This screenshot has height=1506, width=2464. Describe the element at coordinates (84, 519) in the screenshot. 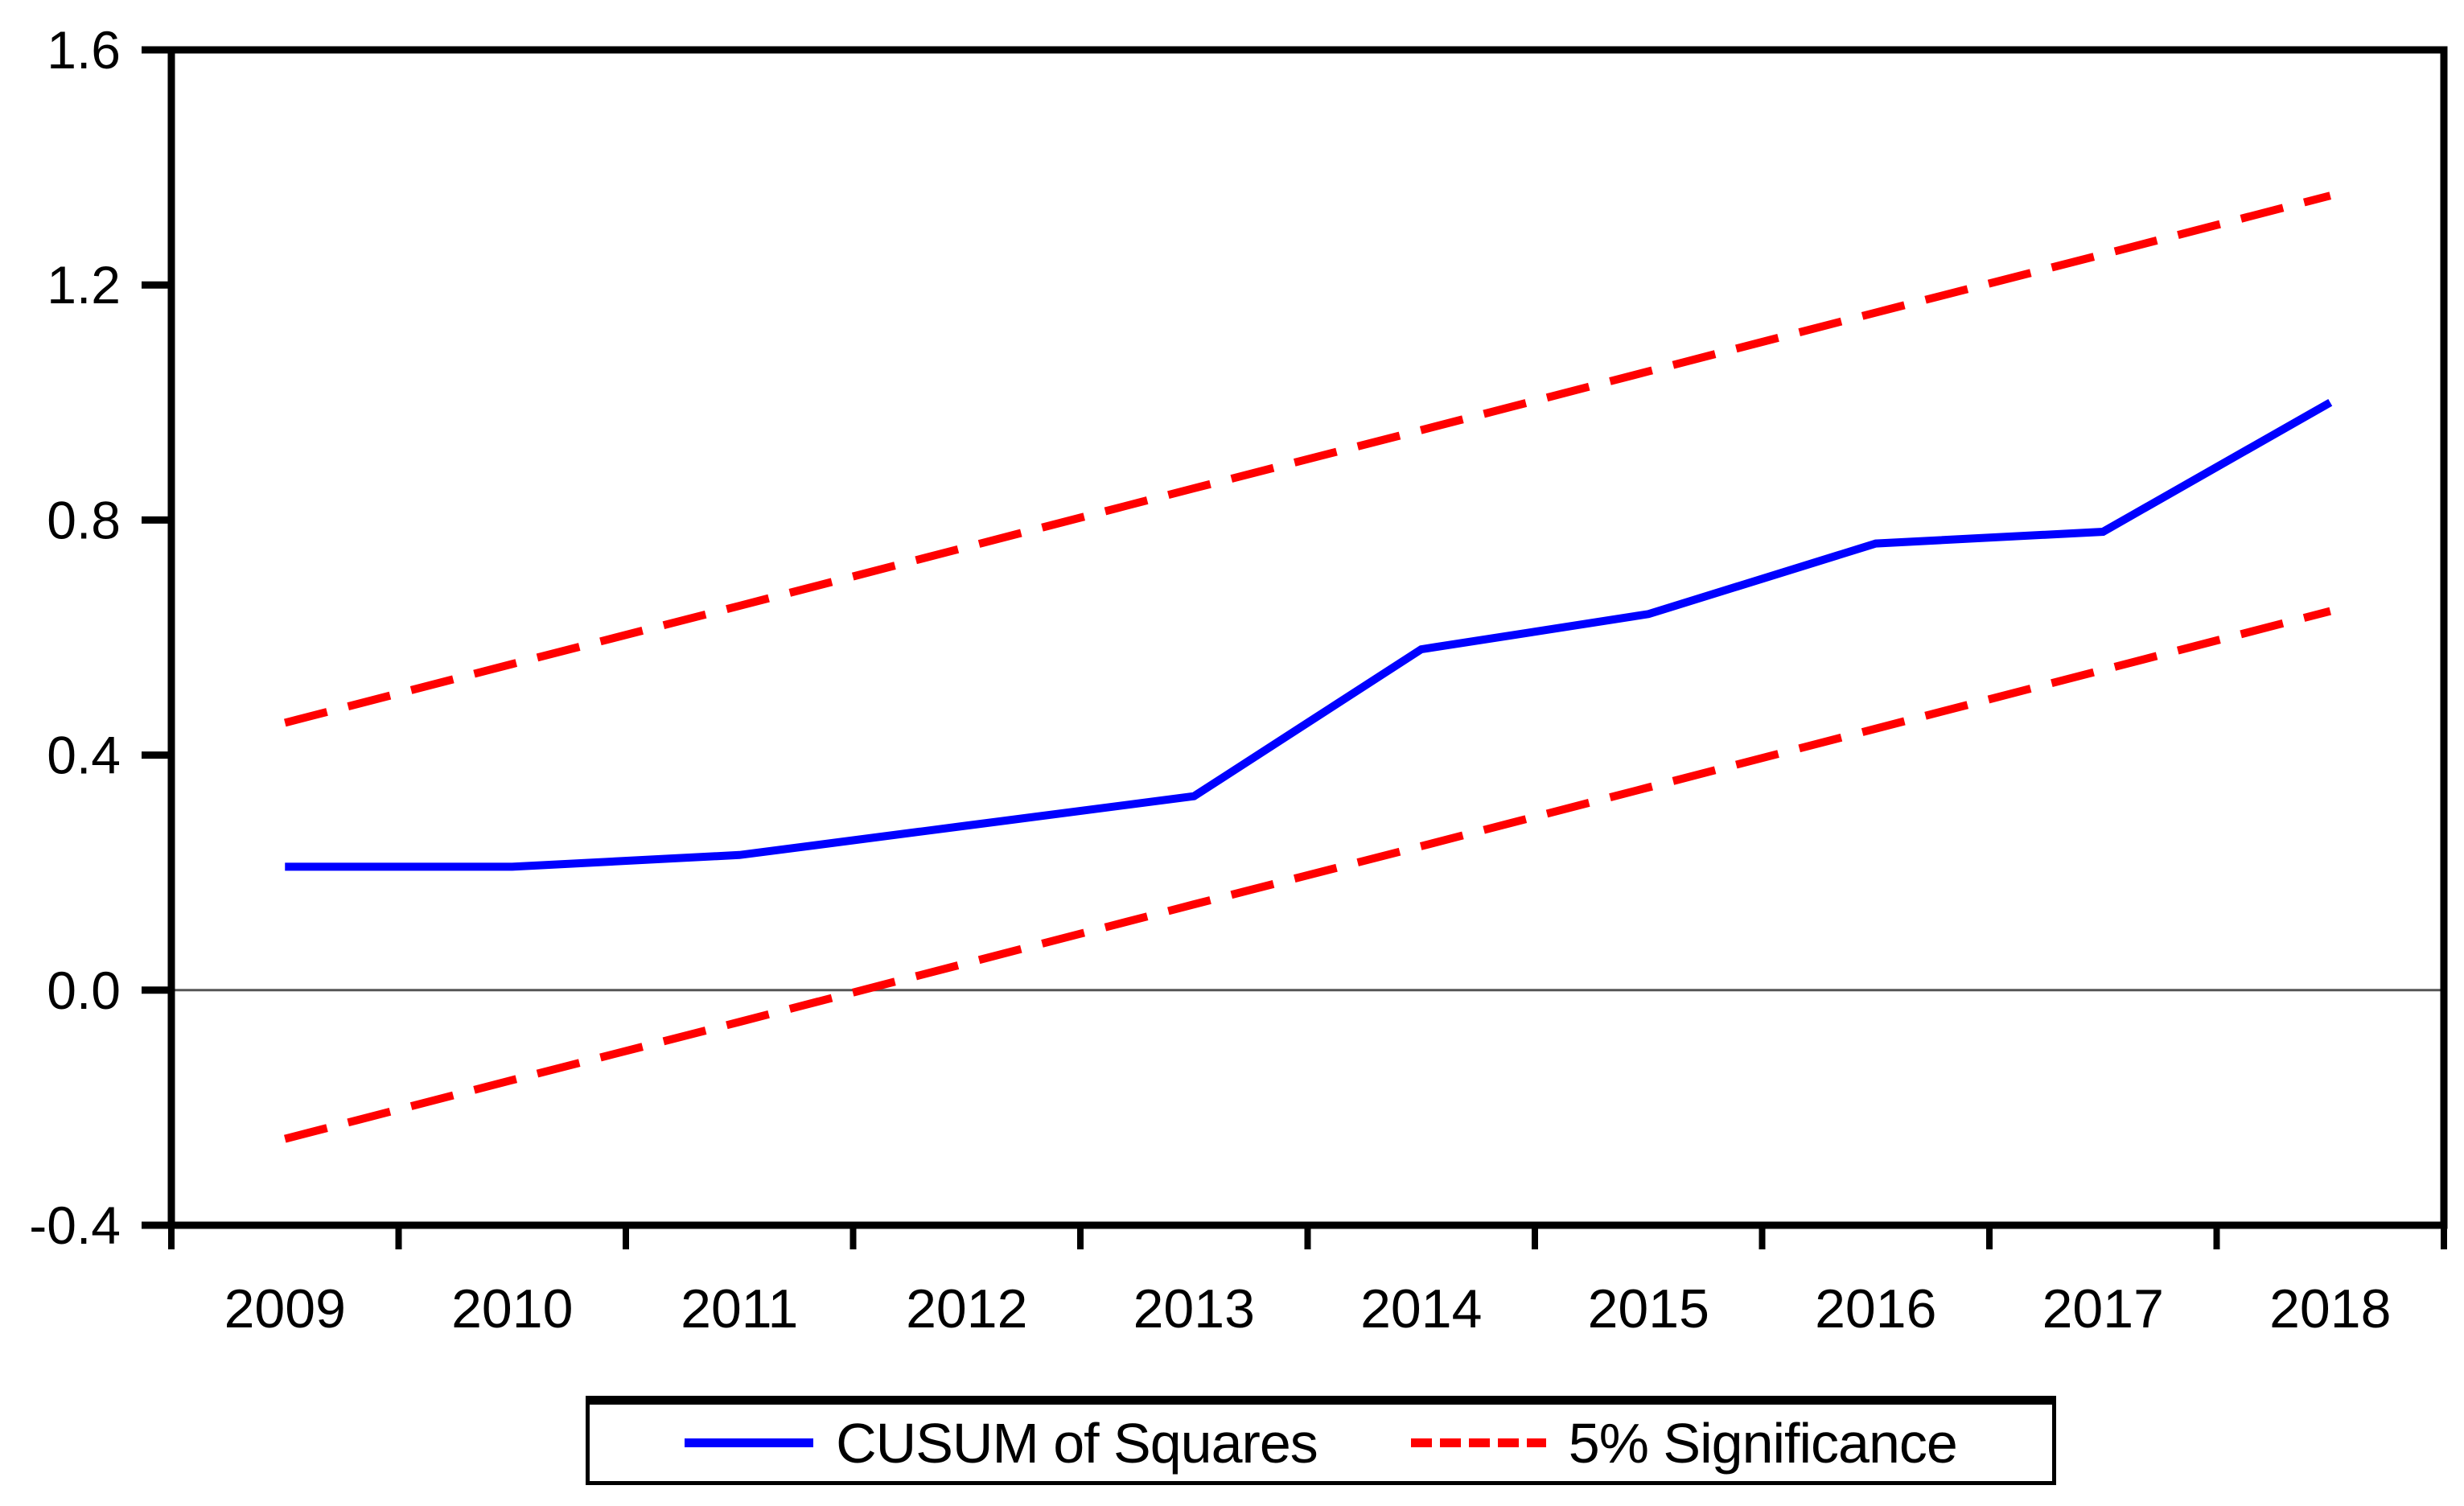

I see `y-tick-label: 0.8` at that location.